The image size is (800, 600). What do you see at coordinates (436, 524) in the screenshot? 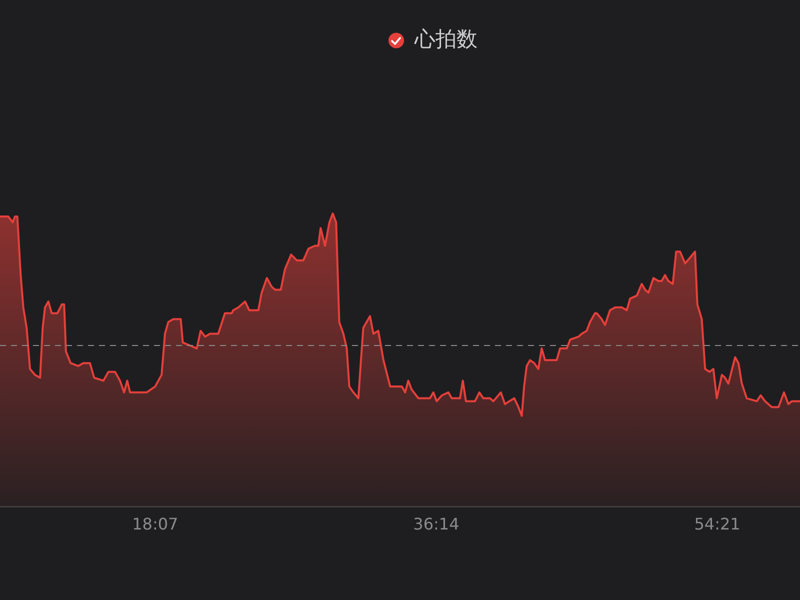
I see `x-tick-label: 36:14` at bounding box center [436, 524].